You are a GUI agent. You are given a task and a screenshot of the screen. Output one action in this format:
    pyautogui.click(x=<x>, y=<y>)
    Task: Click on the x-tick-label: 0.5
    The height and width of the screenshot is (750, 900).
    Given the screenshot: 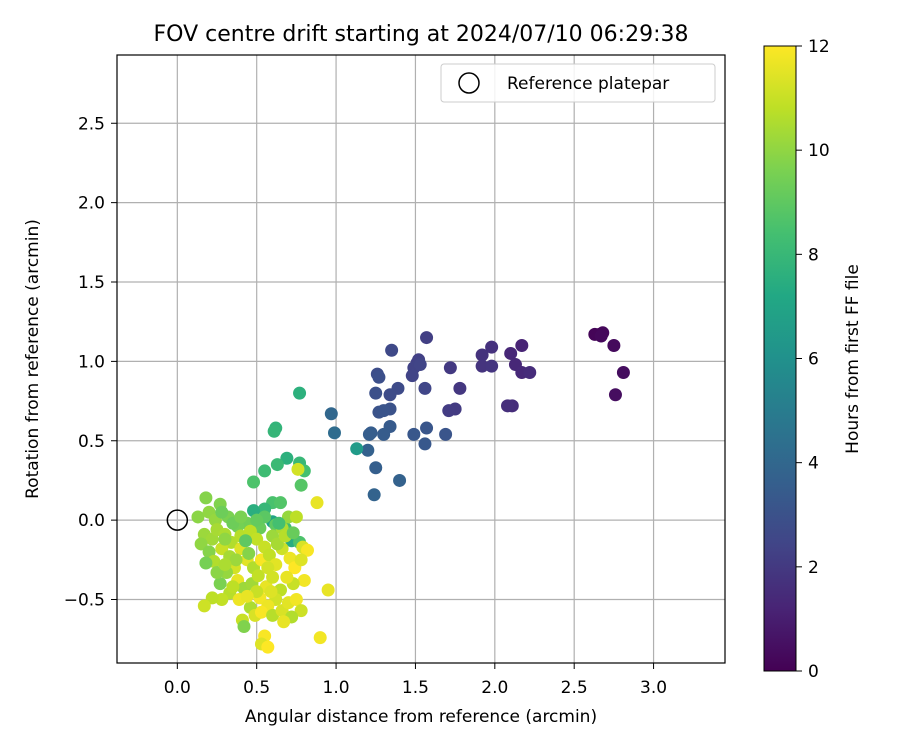 What is the action you would take?
    pyautogui.click(x=256, y=688)
    